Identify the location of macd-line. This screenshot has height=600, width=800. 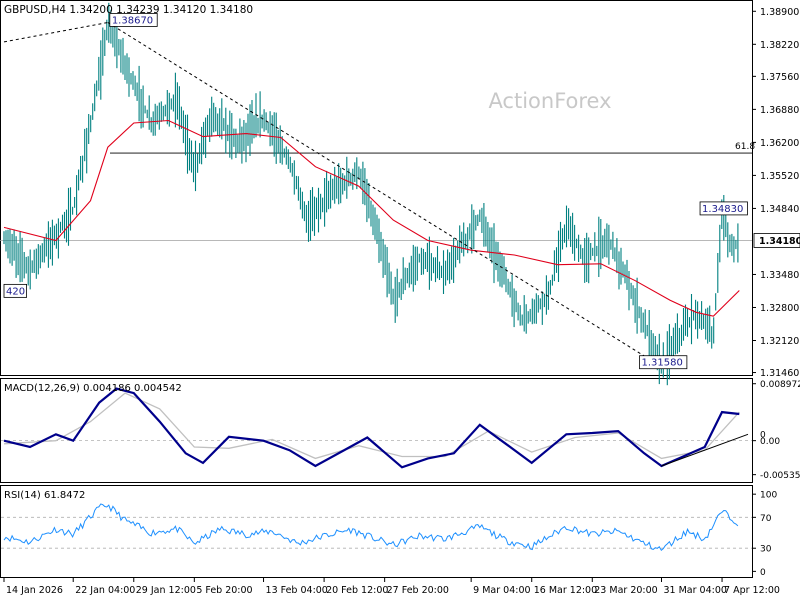
(371, 428).